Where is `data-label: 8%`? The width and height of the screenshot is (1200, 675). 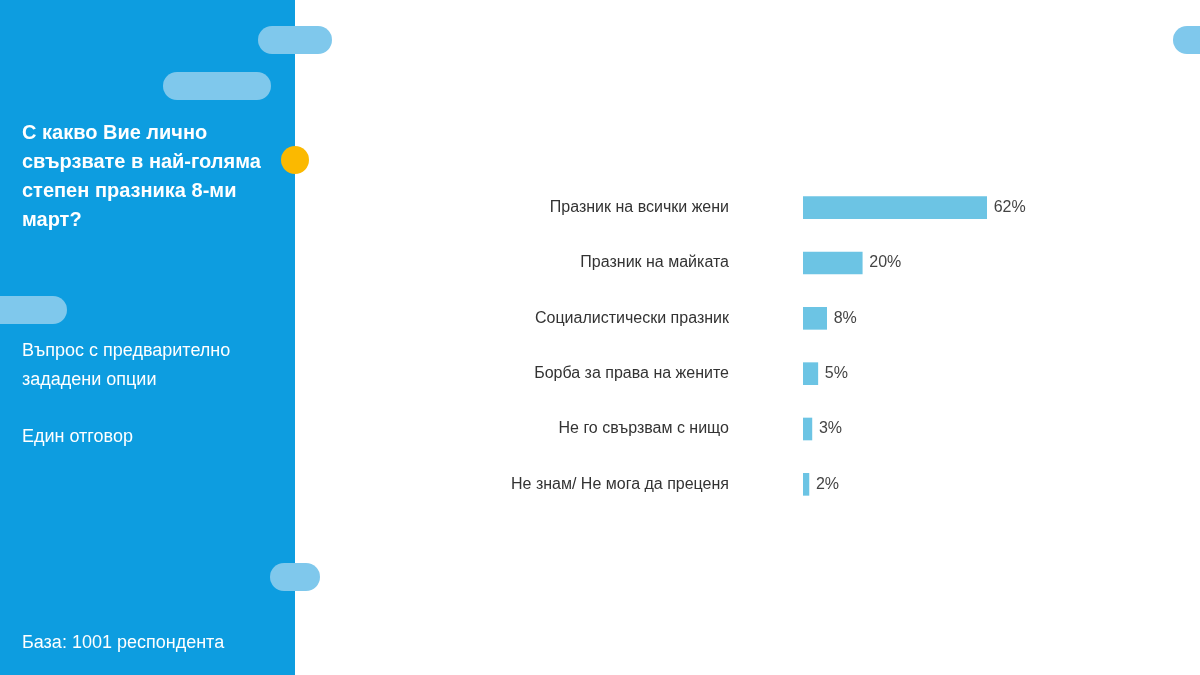 data-label: 8% is located at coordinates (845, 317).